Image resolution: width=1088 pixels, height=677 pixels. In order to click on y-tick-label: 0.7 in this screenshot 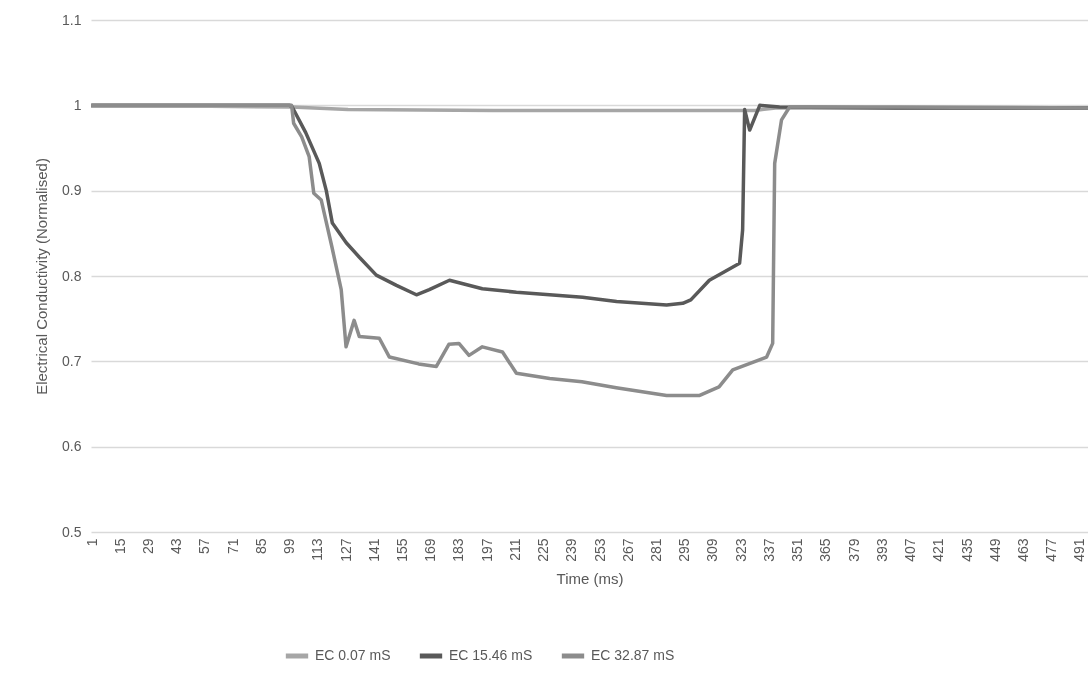, I will do `click(72, 360)`.